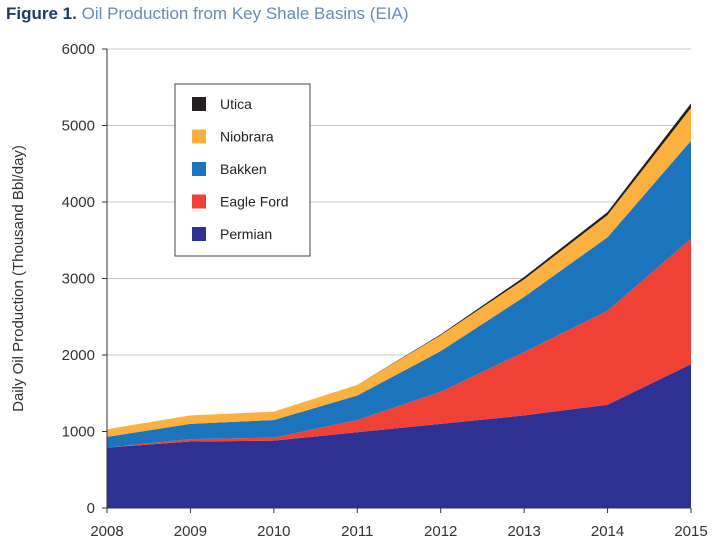 The height and width of the screenshot is (546, 720). Describe the element at coordinates (523, 531) in the screenshot. I see `x-tick-label-2013: 2013` at that location.